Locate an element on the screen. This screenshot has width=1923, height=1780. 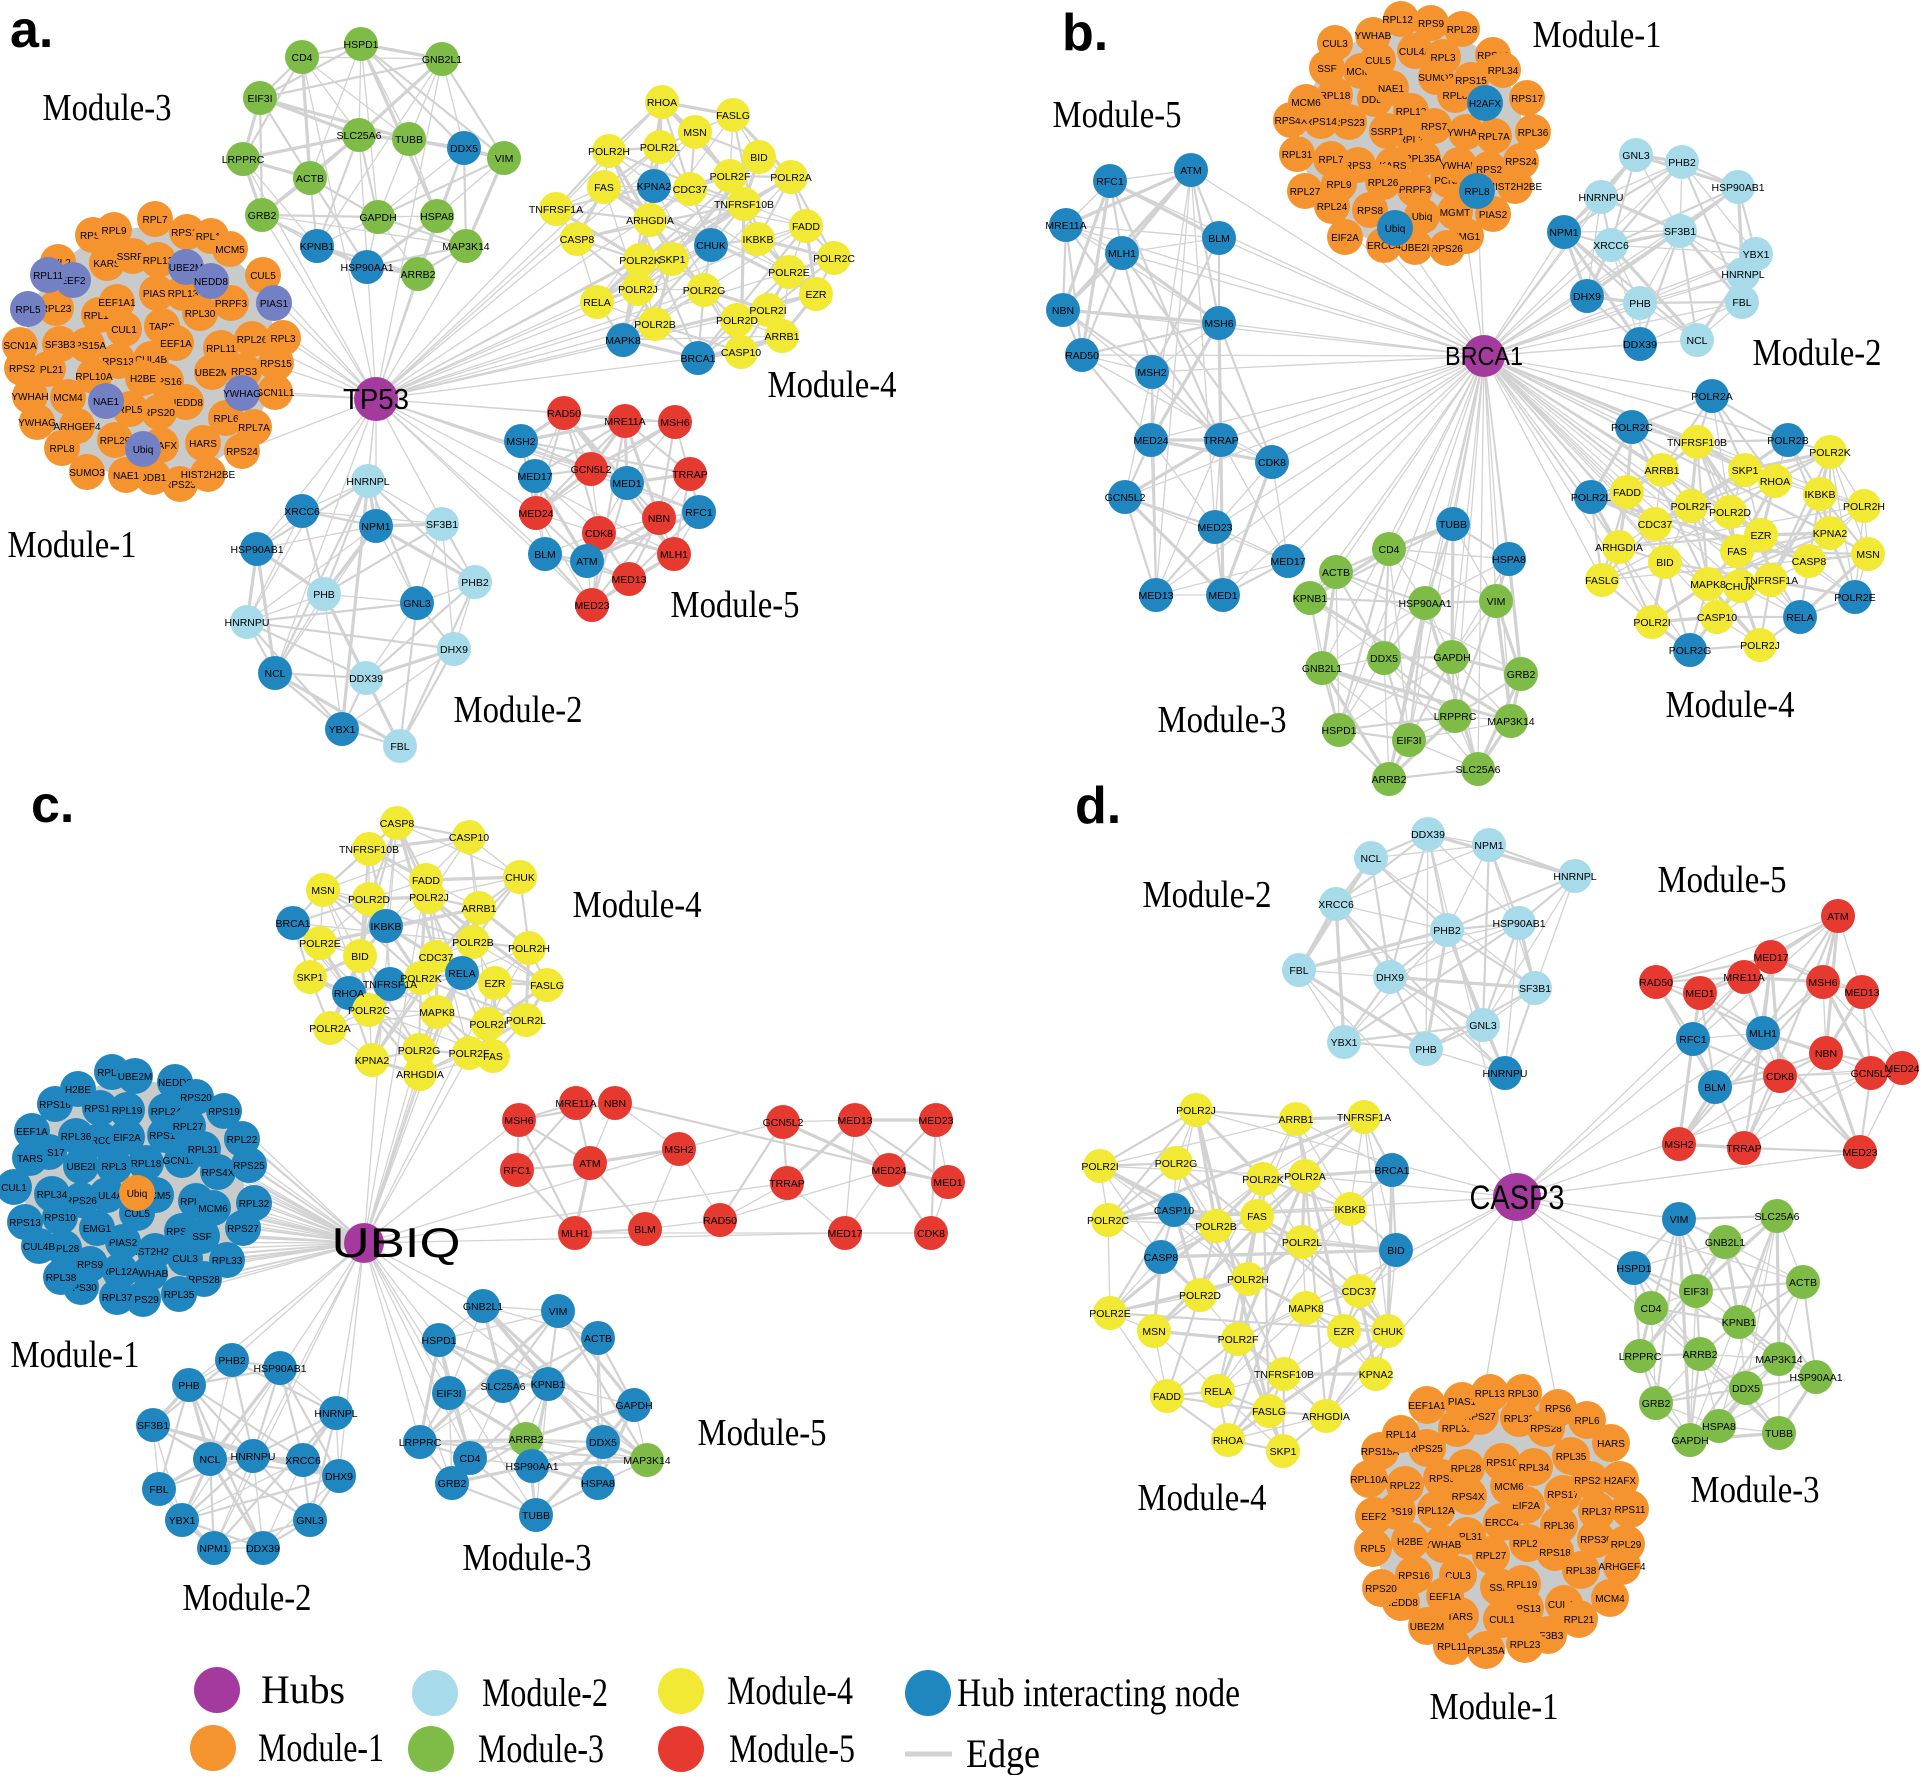
svg-text: NPM1 is located at coordinates (213, 1549).